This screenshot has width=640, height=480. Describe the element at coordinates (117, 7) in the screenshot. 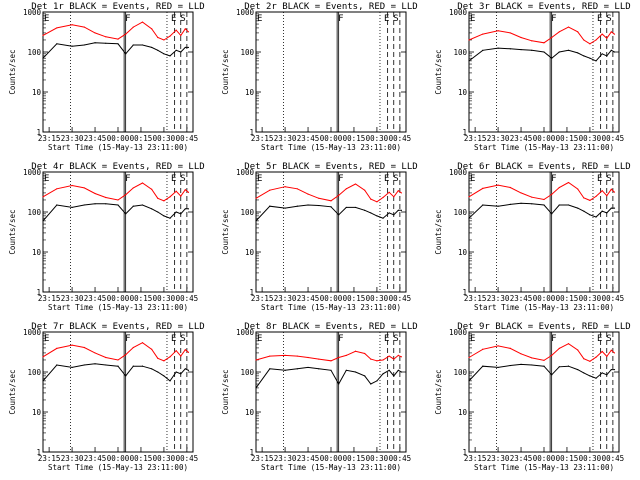

I see `panel-title: Det 1r BLACK = Events, RED = LLD` at that location.